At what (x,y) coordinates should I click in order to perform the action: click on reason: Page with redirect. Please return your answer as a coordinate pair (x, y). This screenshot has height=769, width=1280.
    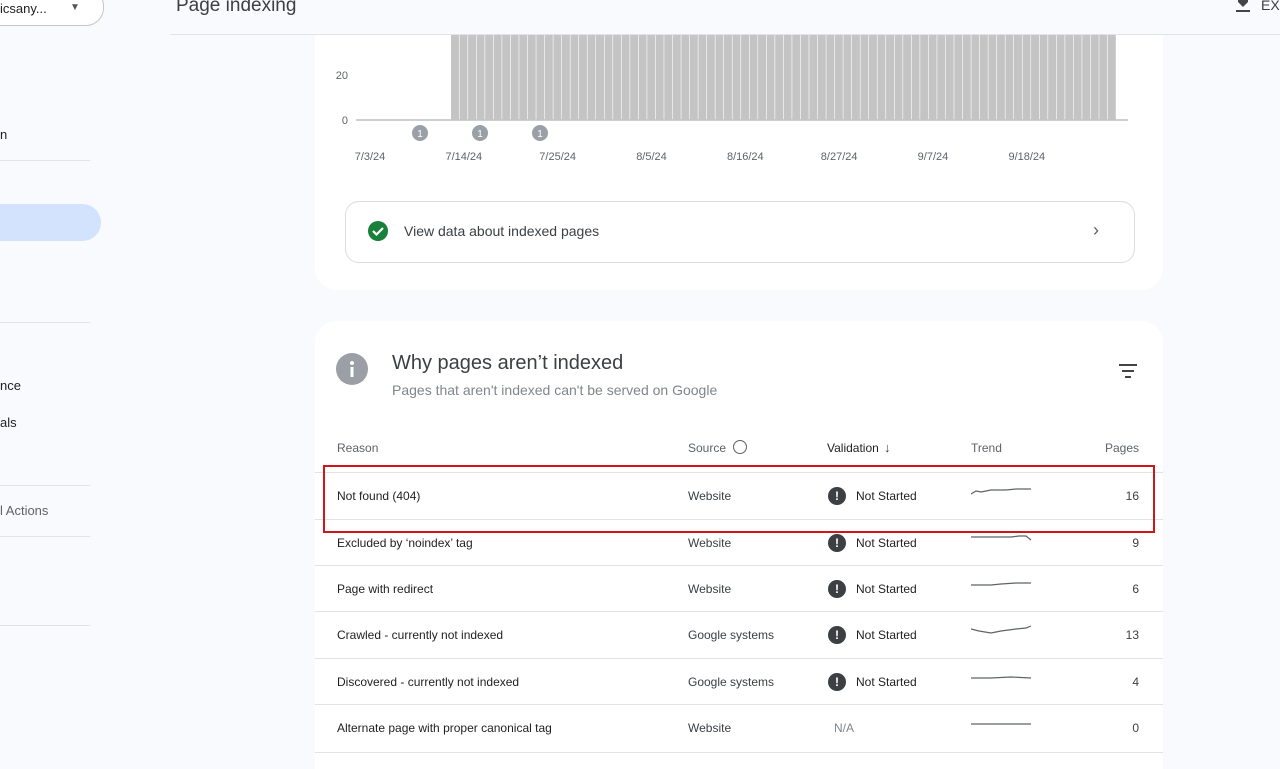
    Looking at the image, I should click on (385, 589).